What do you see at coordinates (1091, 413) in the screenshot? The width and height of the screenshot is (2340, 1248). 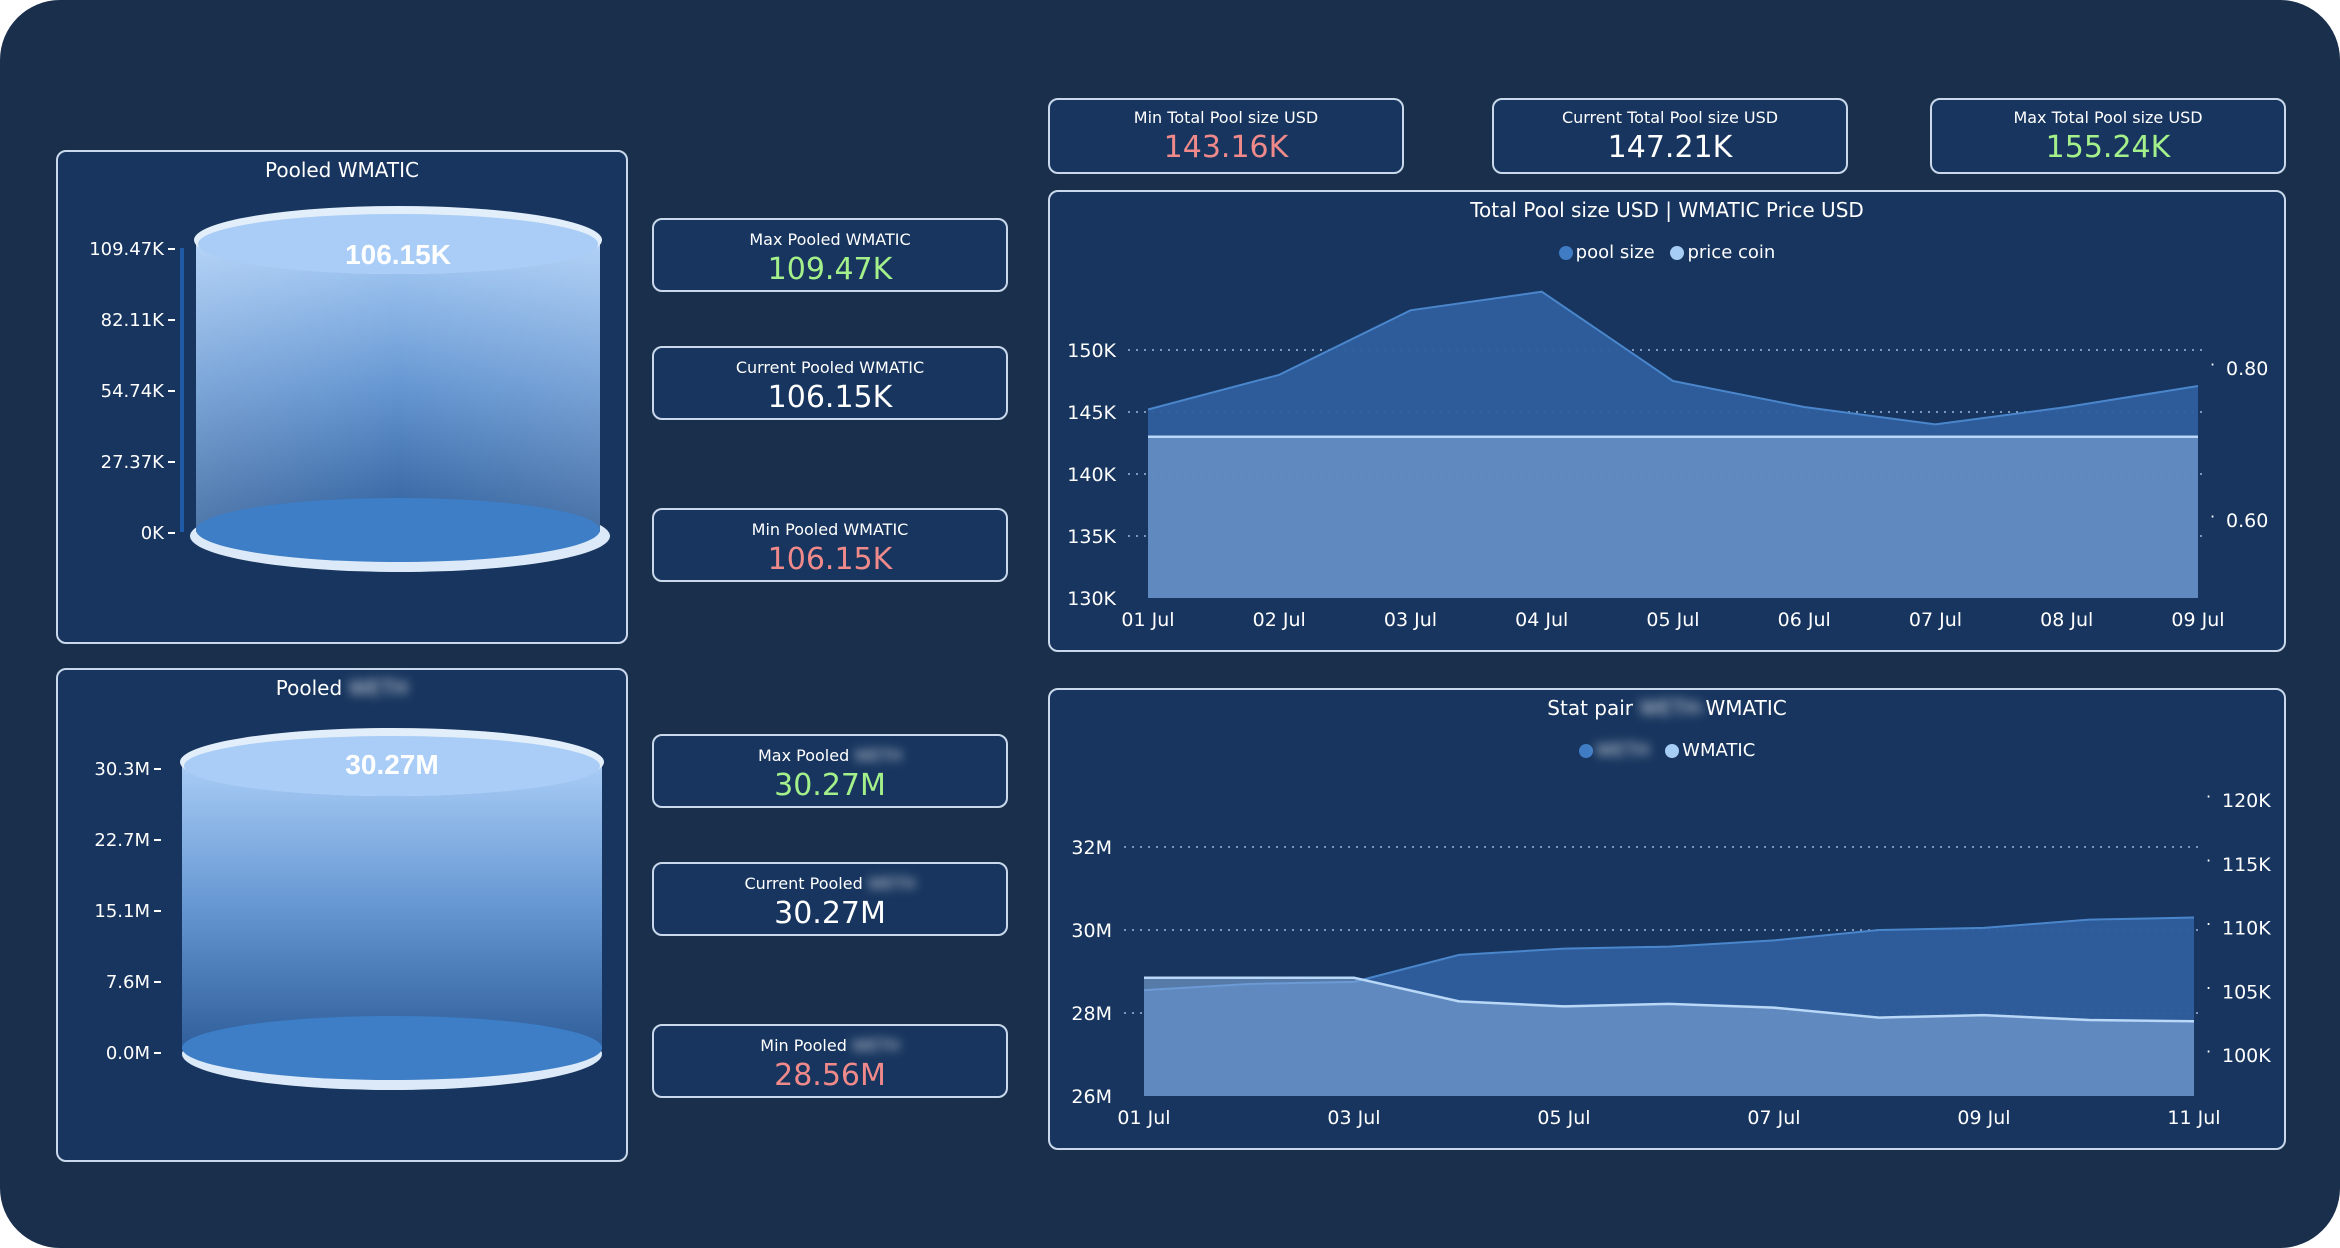 I see `y-tick-label: 145K` at bounding box center [1091, 413].